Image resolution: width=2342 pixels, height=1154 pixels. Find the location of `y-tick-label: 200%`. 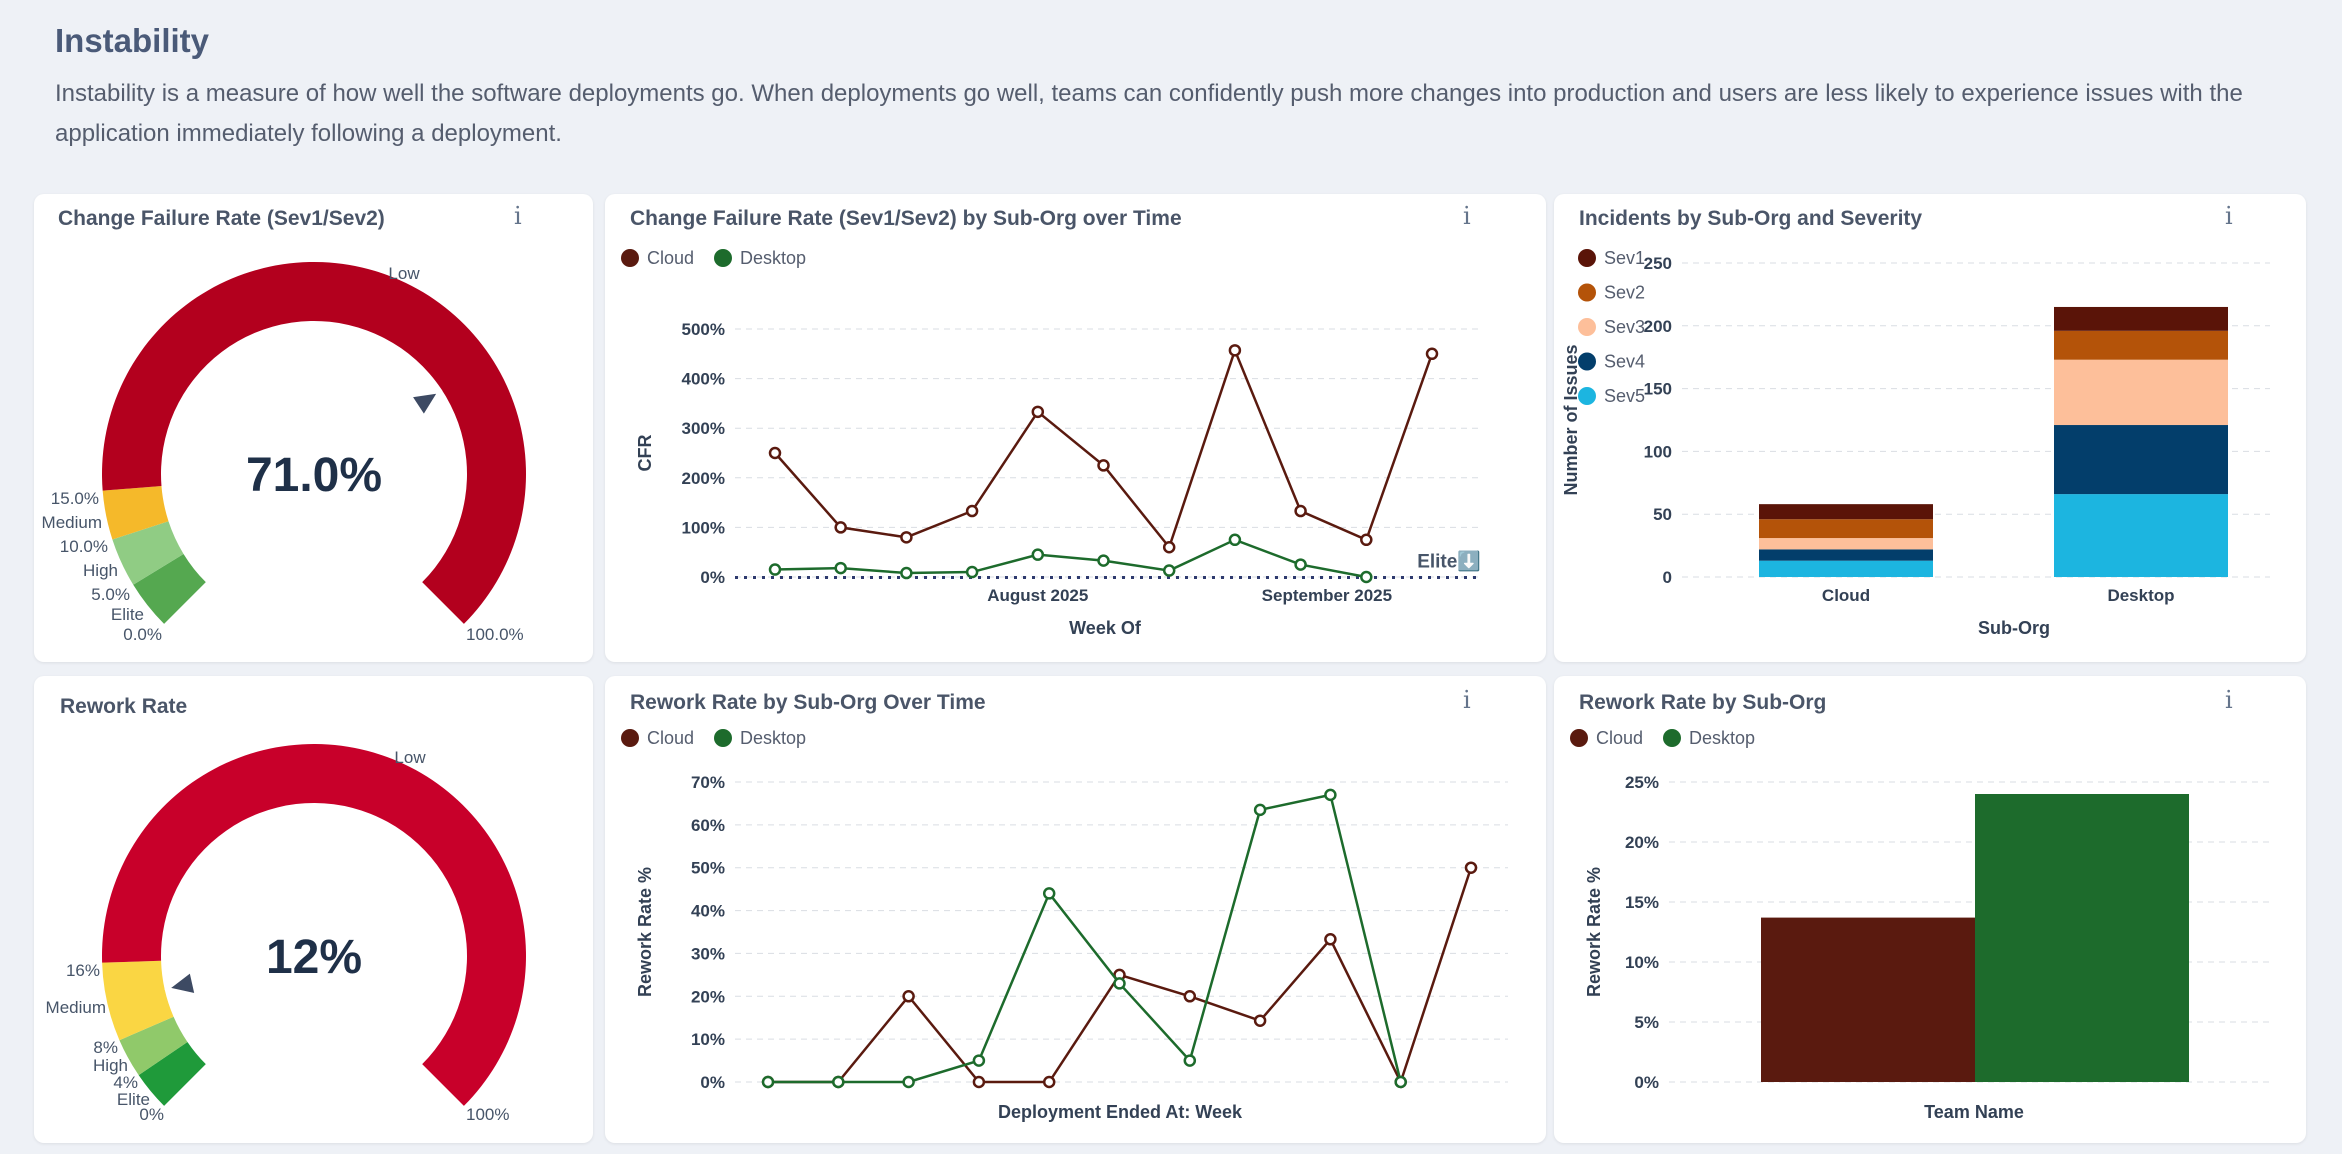

y-tick-label: 200% is located at coordinates (703, 478).